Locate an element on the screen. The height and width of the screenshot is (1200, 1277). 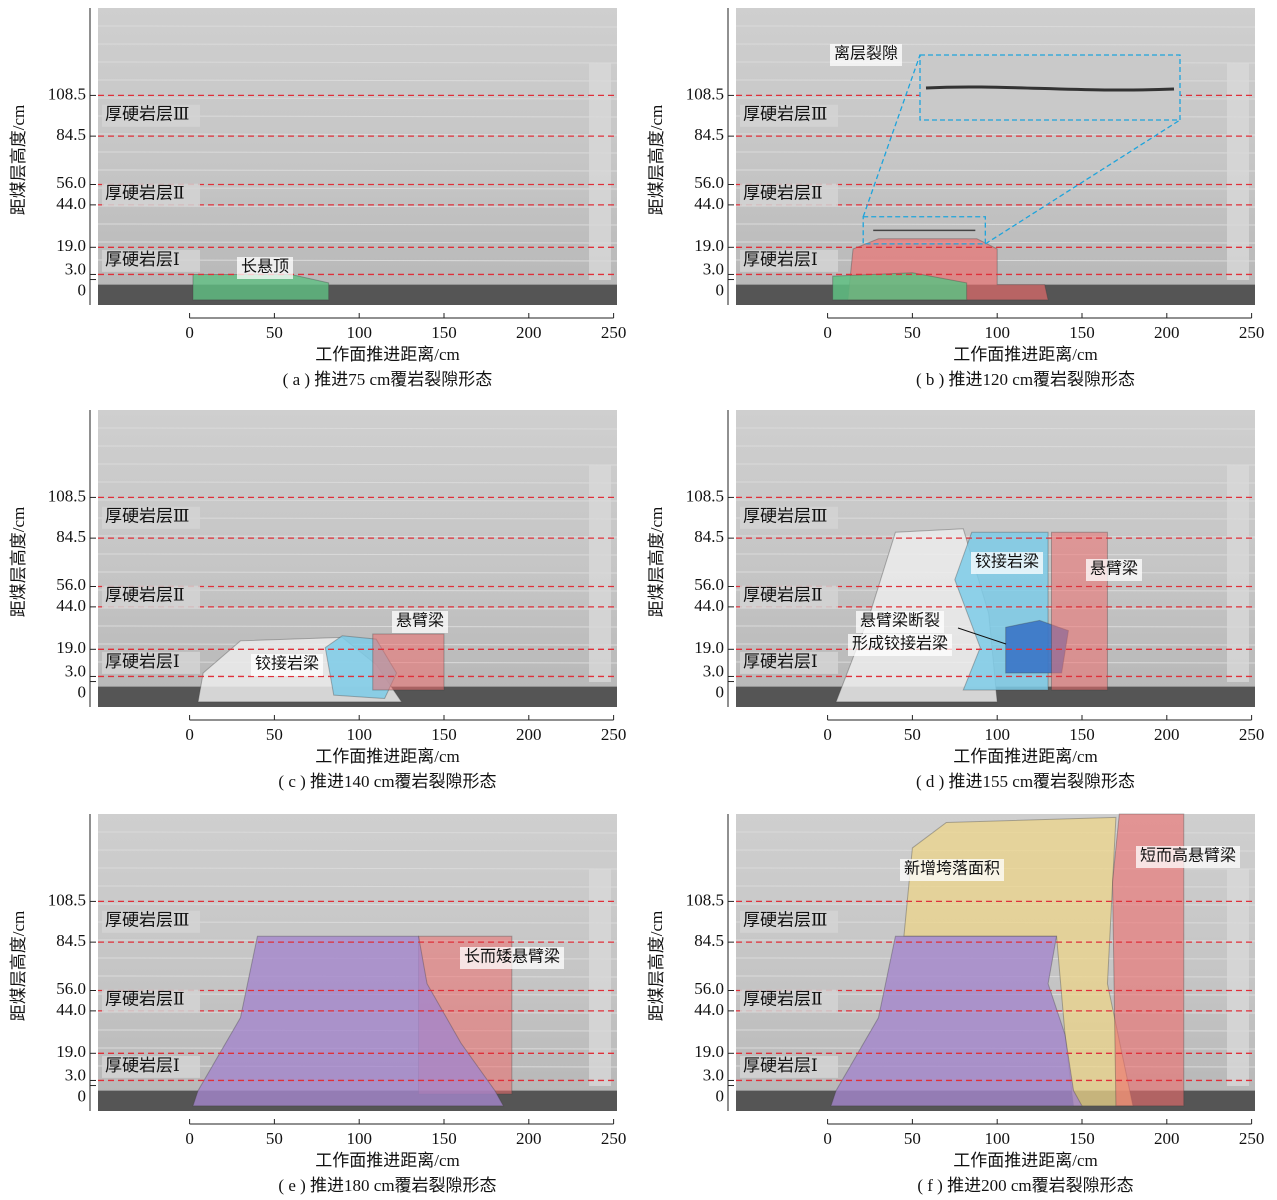
panel-caption: ( b ) 推进120 cm覆岩裂隙形态 is located at coordinates (1025, 379).